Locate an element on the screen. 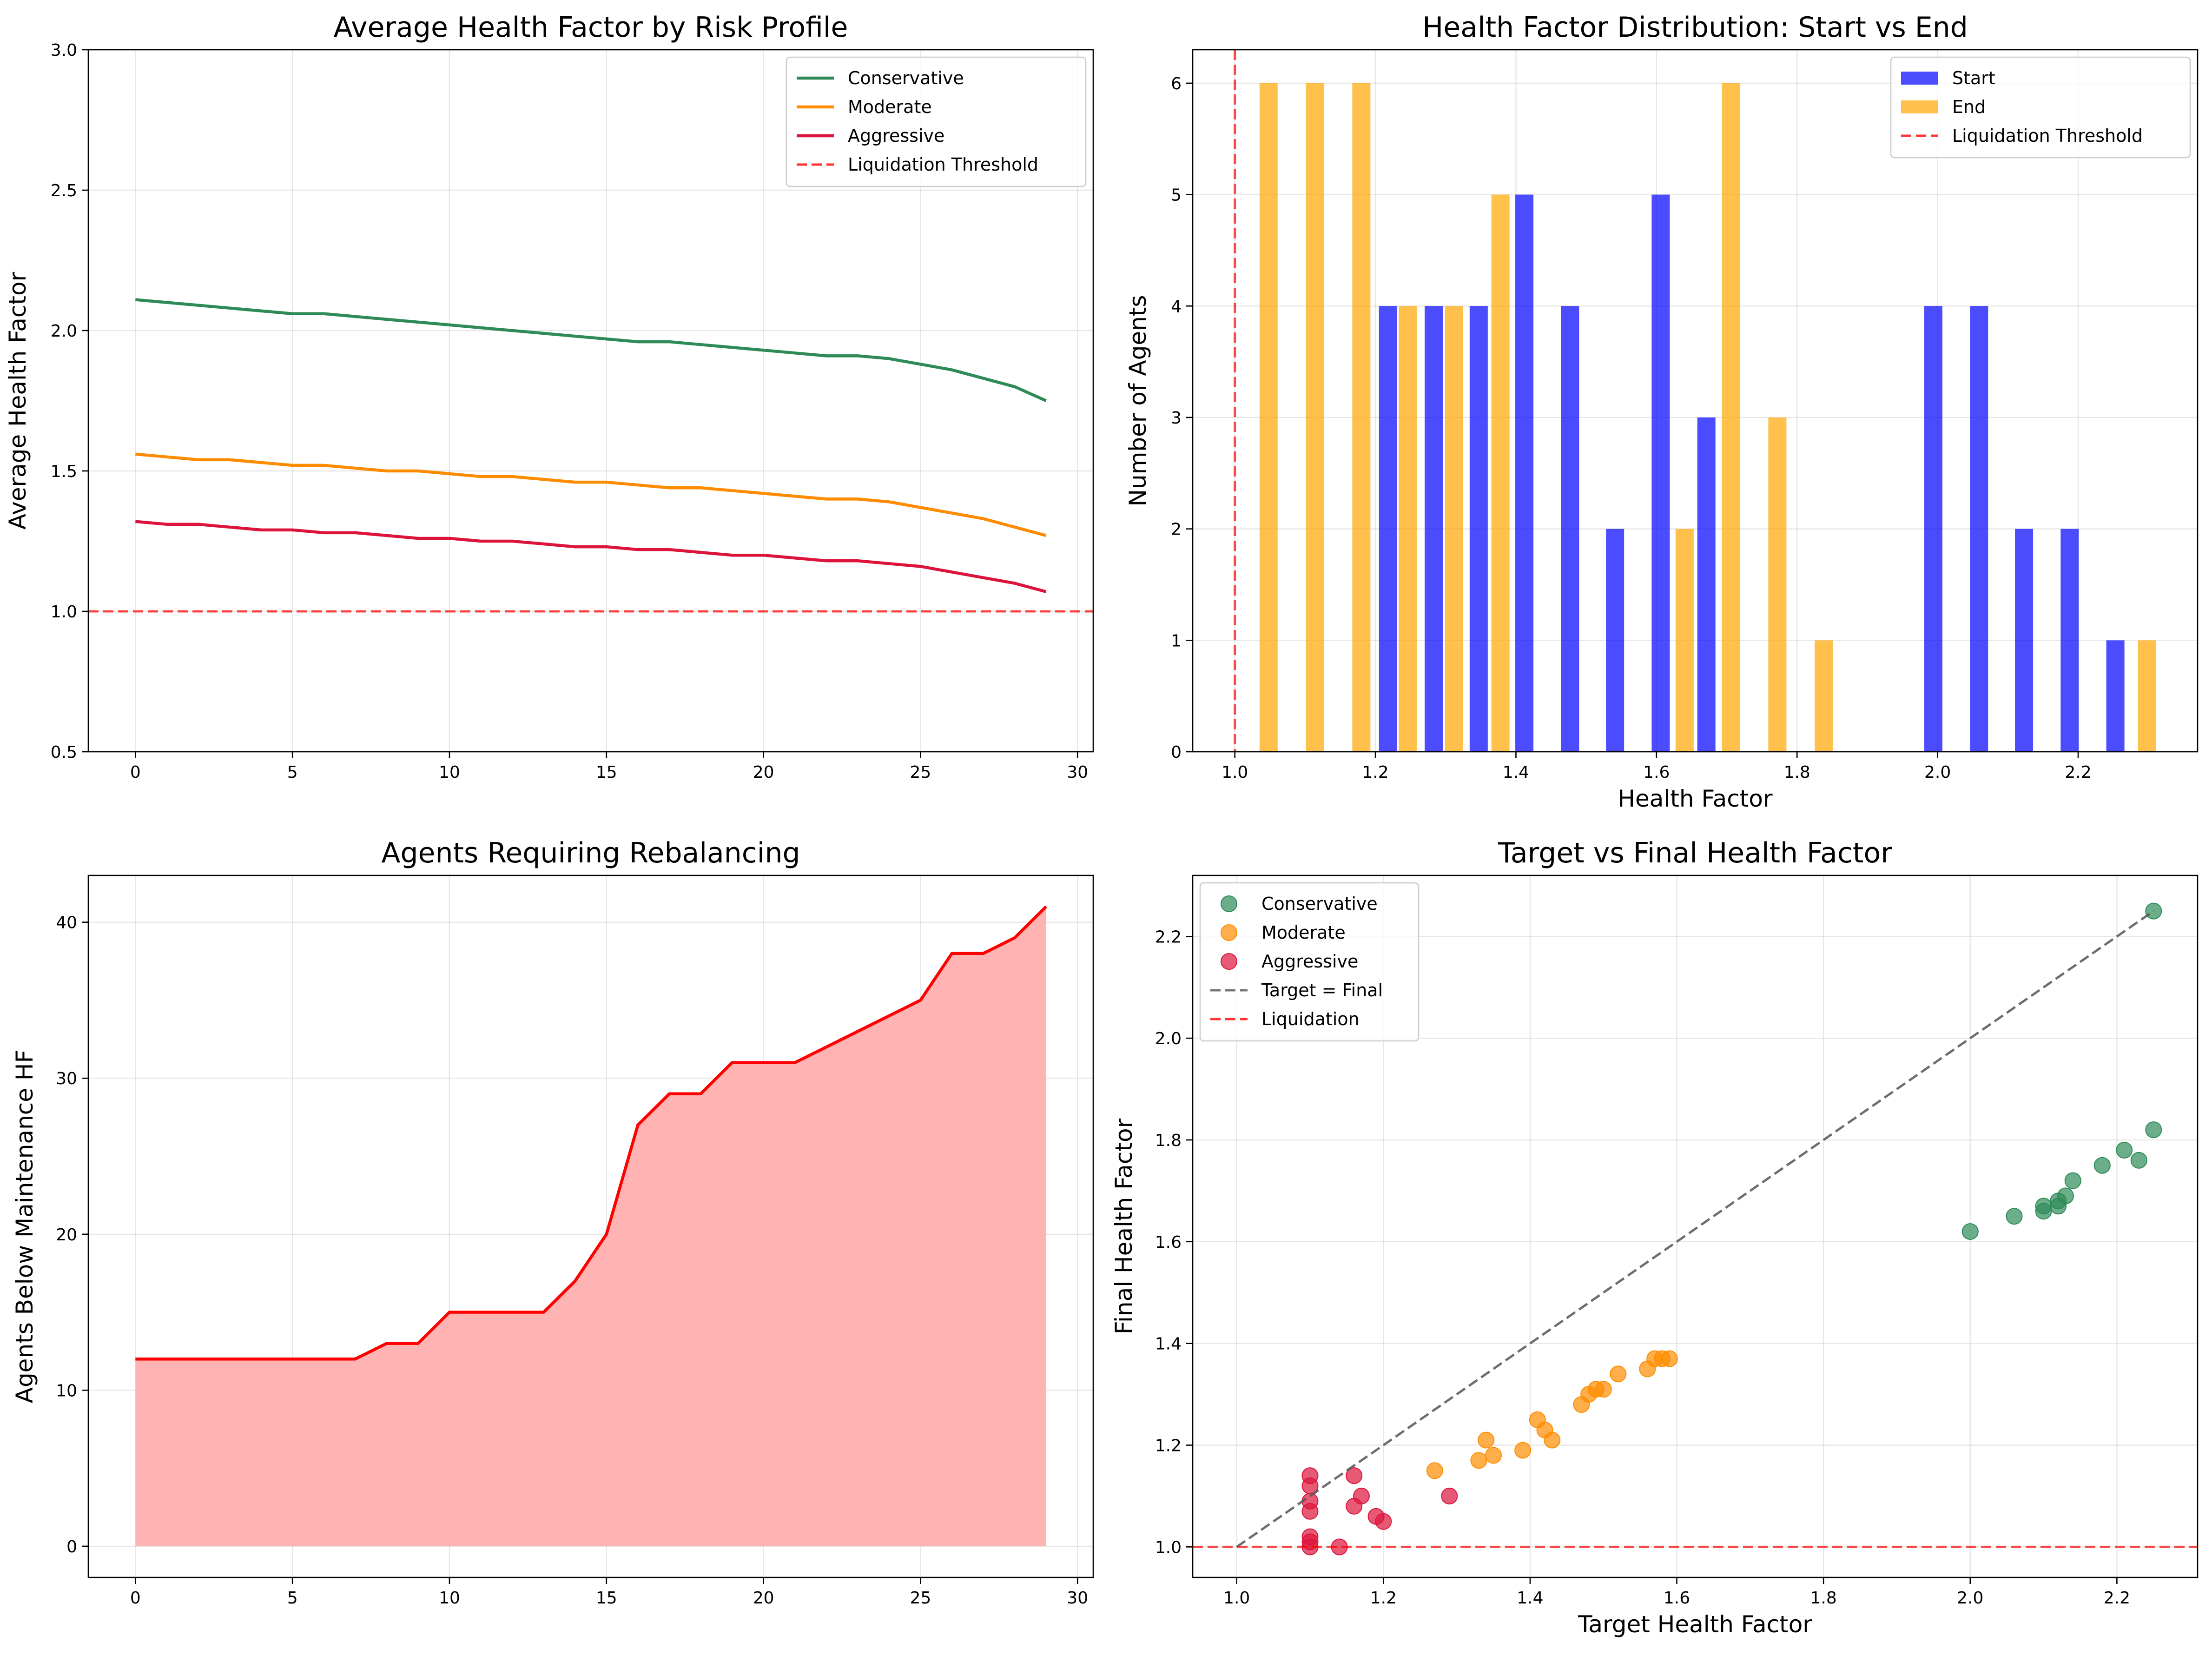 The image size is (2212, 1656). x-tick-label: 1.0 is located at coordinates (1235, 772).